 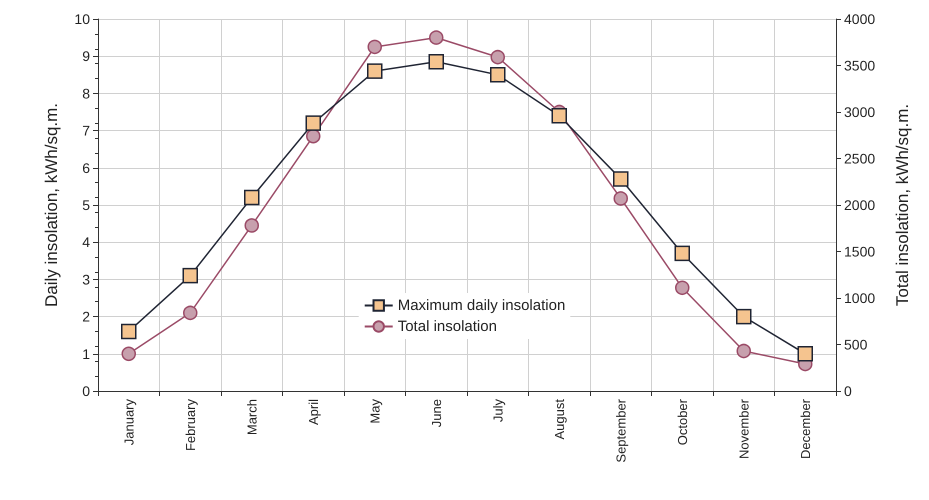 I want to click on y-tick-label: 5, so click(x=86, y=205).